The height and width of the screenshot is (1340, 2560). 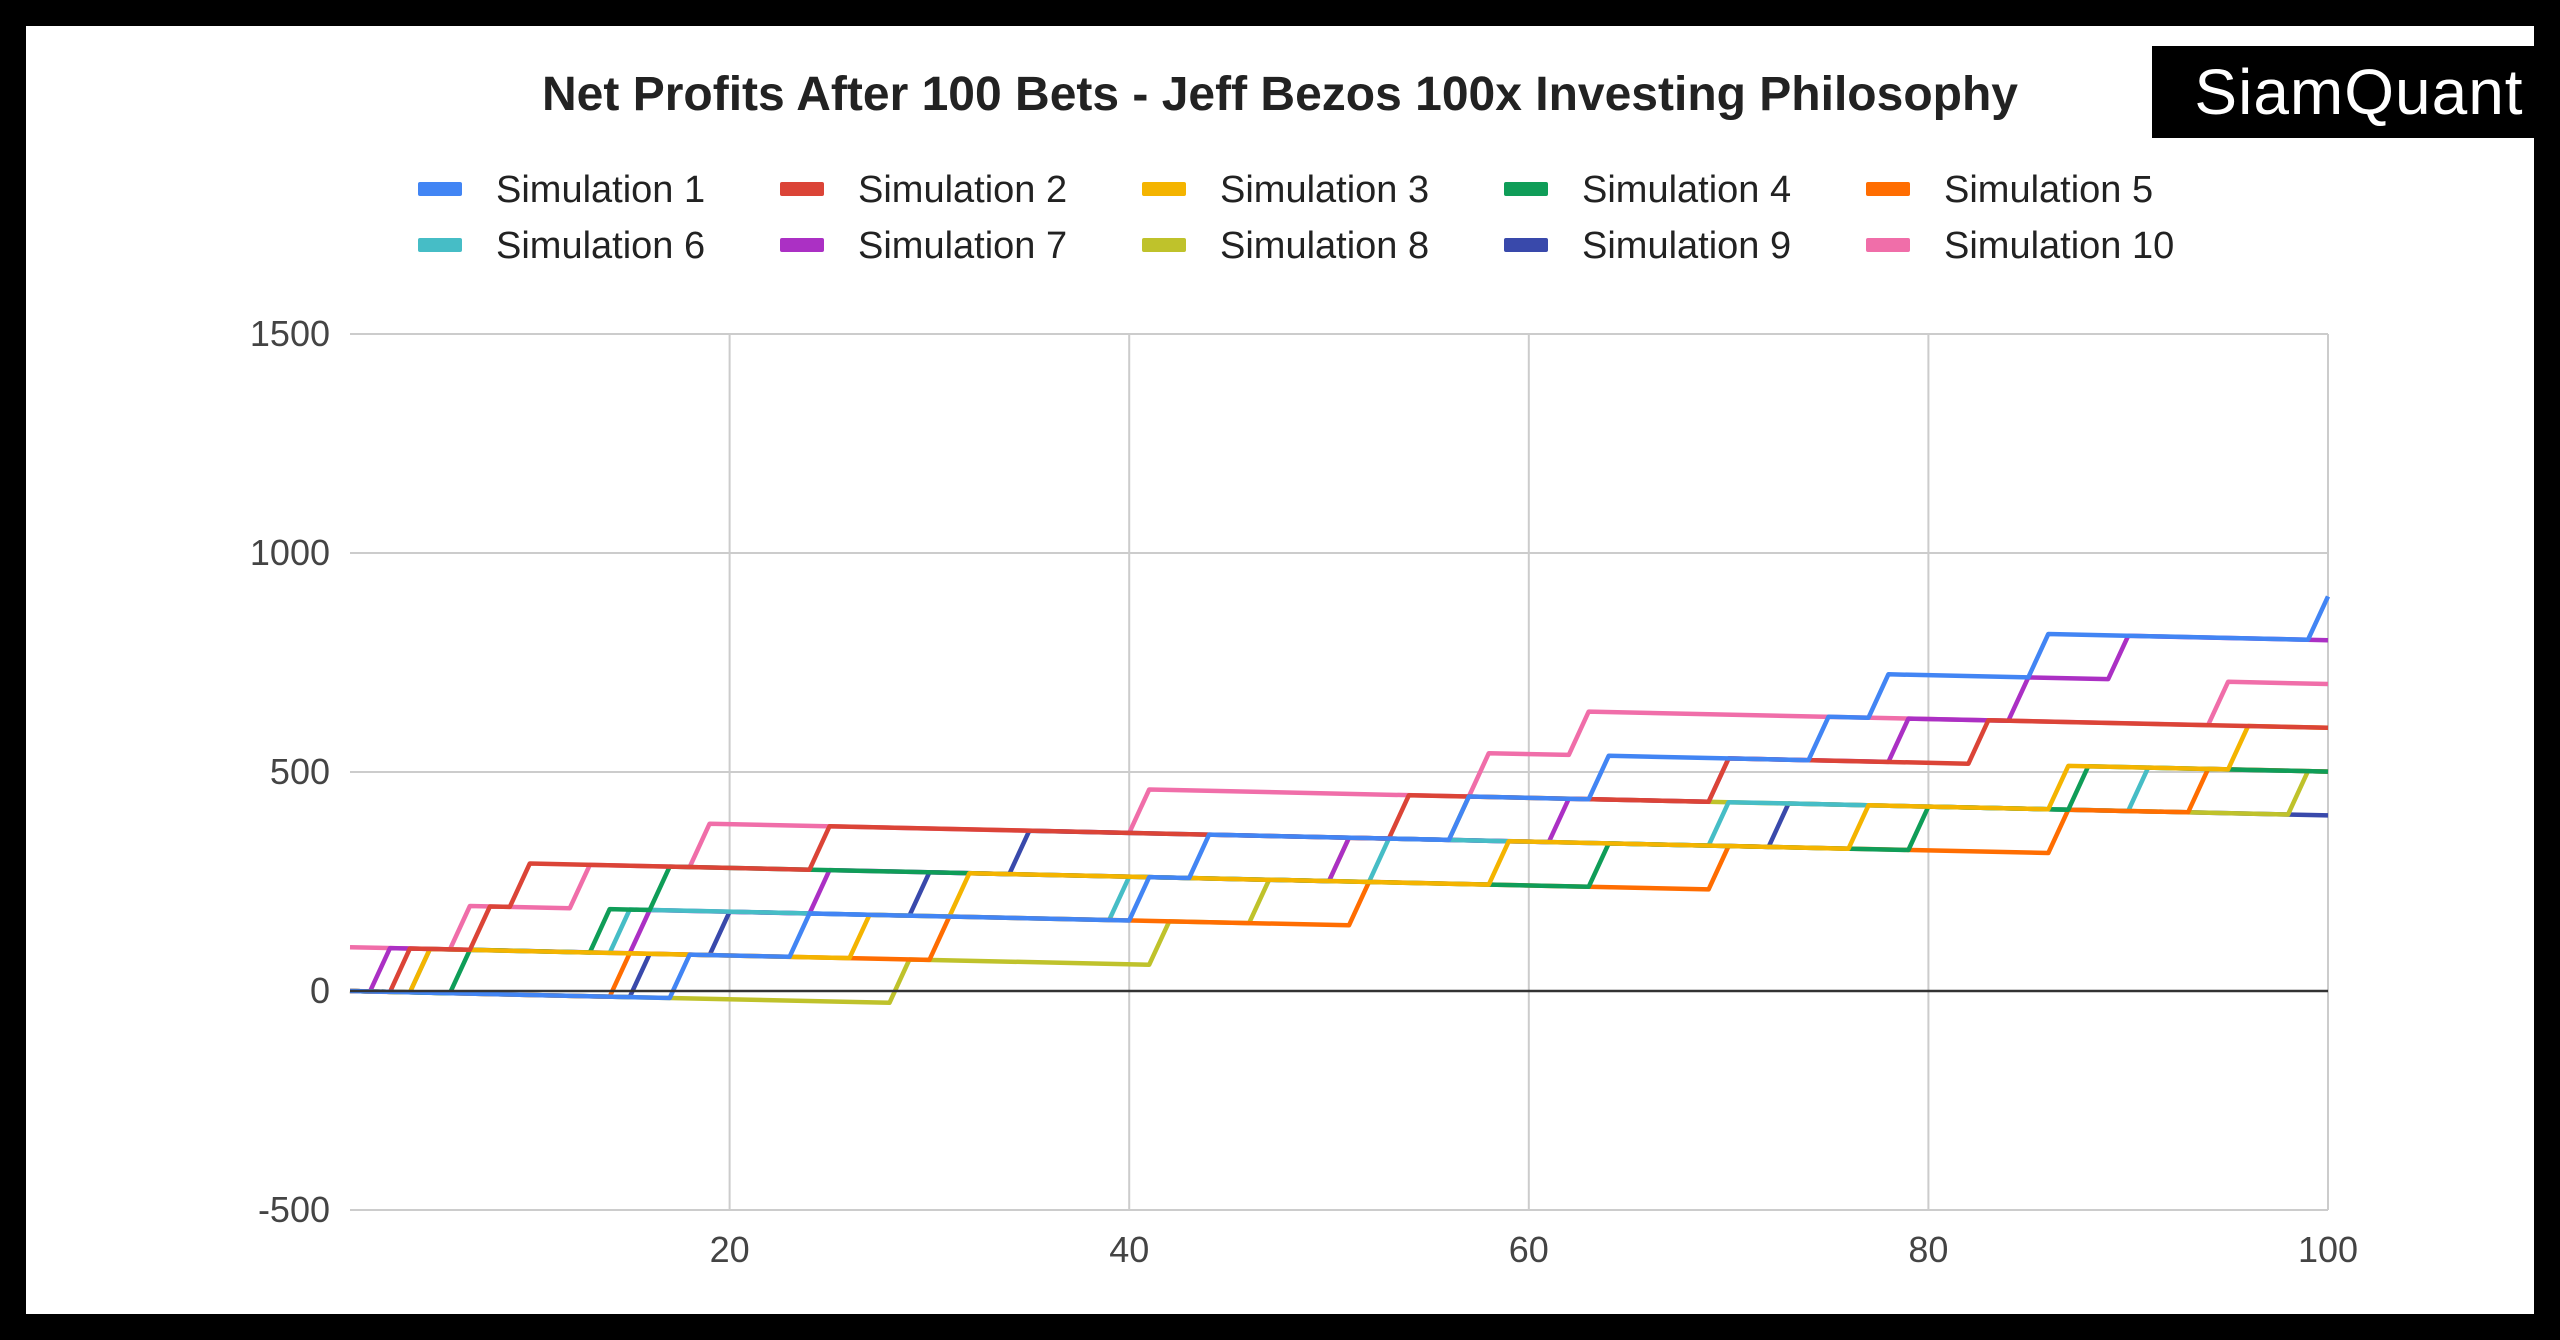 What do you see at coordinates (962, 190) in the screenshot?
I see `legend-label: Simulation 2` at bounding box center [962, 190].